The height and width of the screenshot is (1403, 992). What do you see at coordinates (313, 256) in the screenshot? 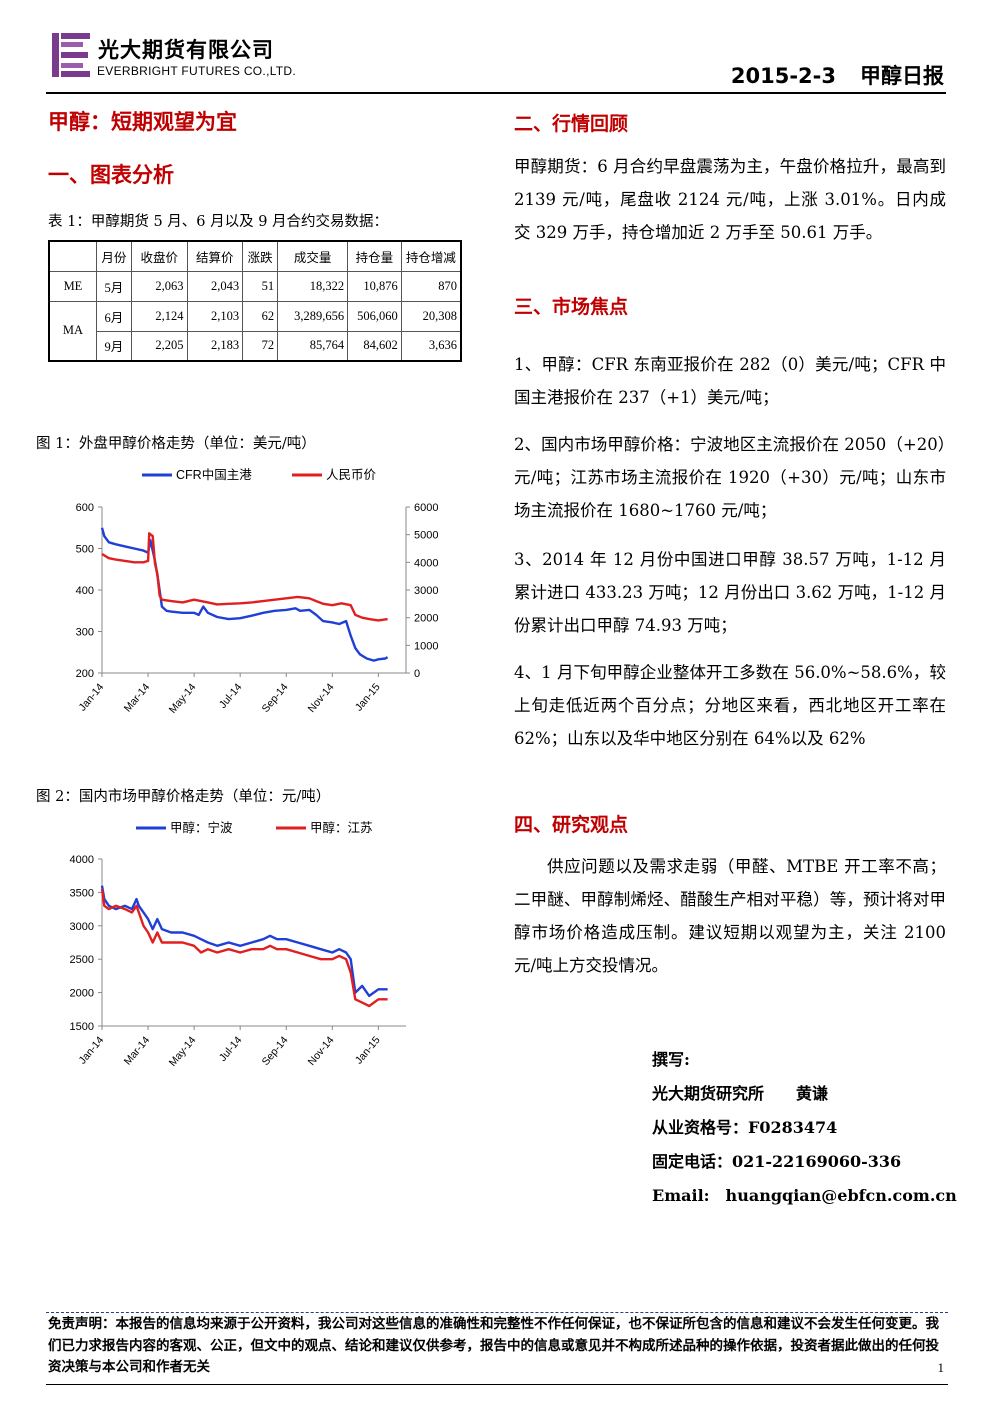
I see `table-header-cell: 成交量` at bounding box center [313, 256].